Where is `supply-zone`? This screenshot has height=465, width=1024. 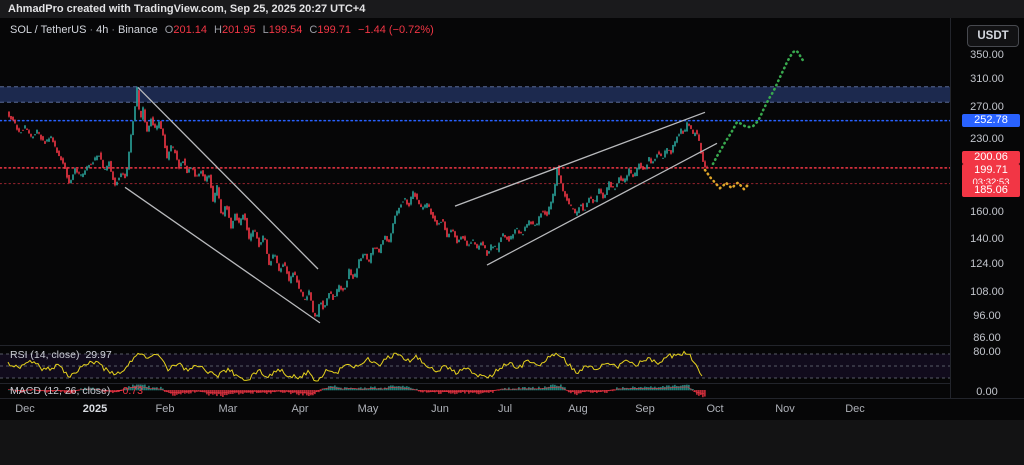
supply-zone is located at coordinates (475, 94).